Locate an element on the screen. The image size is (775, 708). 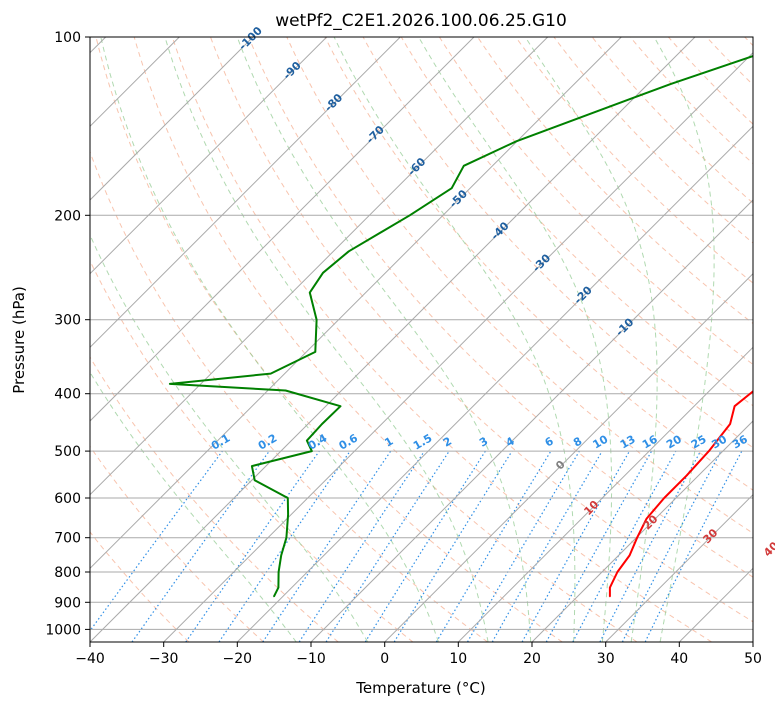
y-tick-label: 500 is located at coordinates (67, 452).